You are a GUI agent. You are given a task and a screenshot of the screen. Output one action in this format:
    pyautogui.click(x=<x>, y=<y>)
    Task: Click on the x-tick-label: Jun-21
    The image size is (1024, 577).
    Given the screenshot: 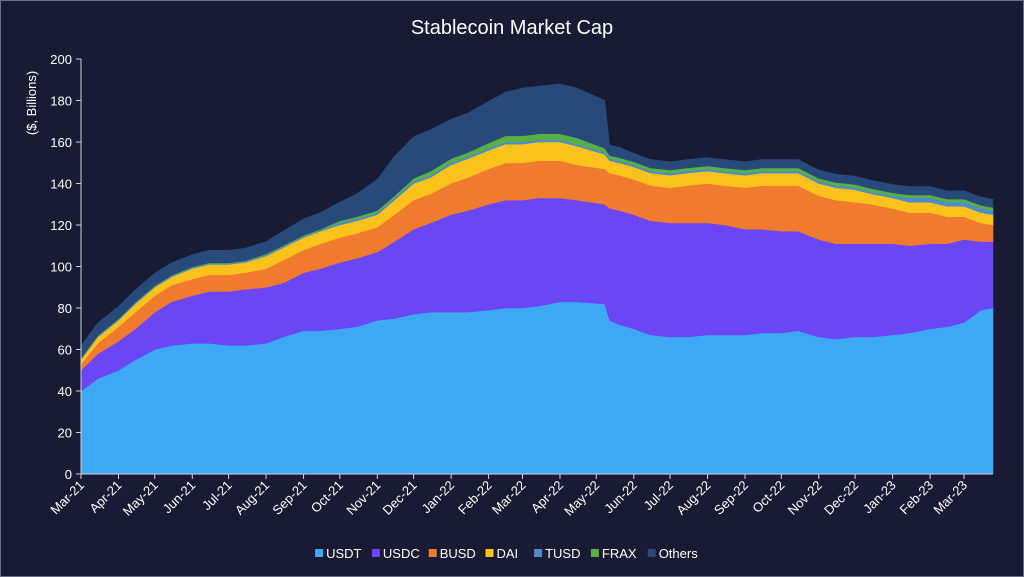 What is the action you would take?
    pyautogui.click(x=179, y=497)
    